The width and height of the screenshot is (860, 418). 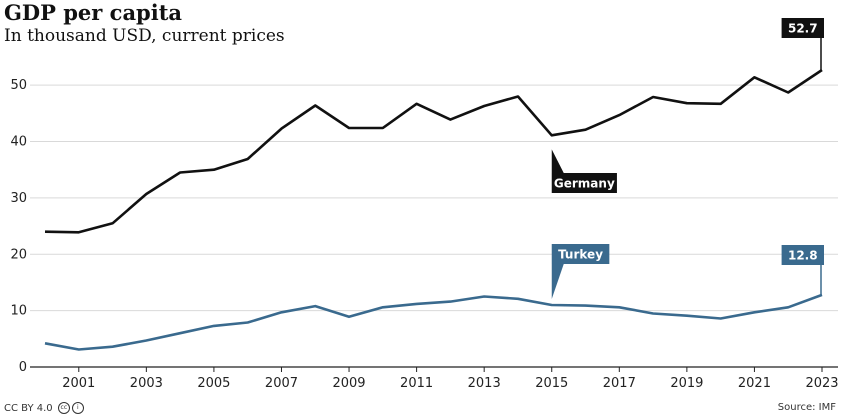 What do you see at coordinates (416, 383) in the screenshot?
I see `x-tick-label: 2011` at bounding box center [416, 383].